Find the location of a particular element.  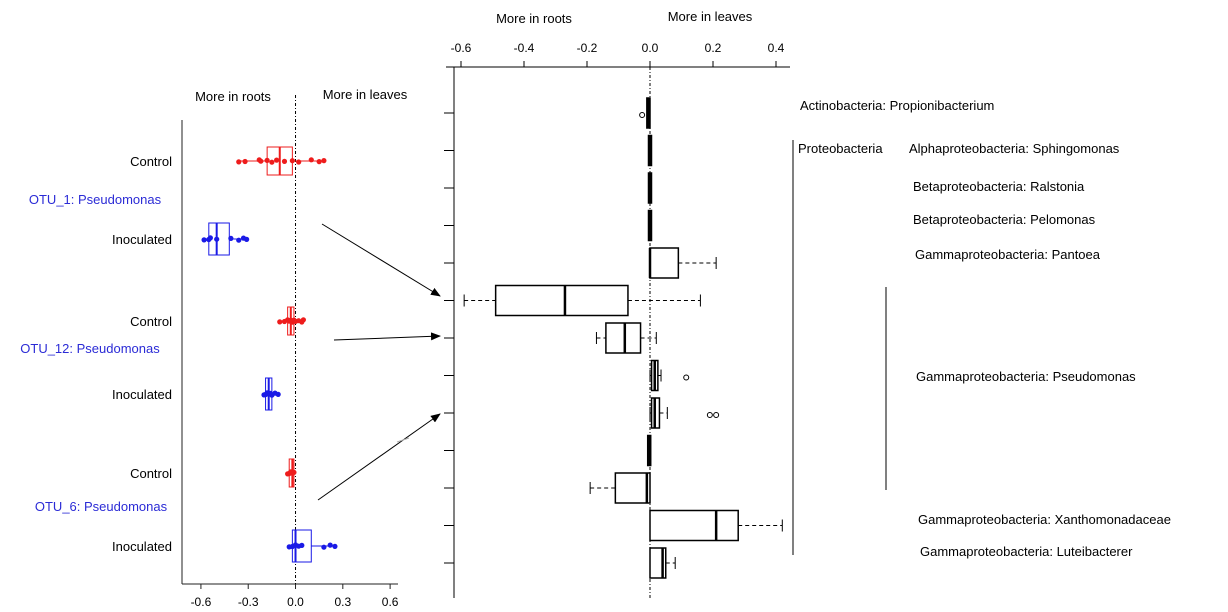

right-x-tick-label: 0.2 is located at coordinates (713, 48).